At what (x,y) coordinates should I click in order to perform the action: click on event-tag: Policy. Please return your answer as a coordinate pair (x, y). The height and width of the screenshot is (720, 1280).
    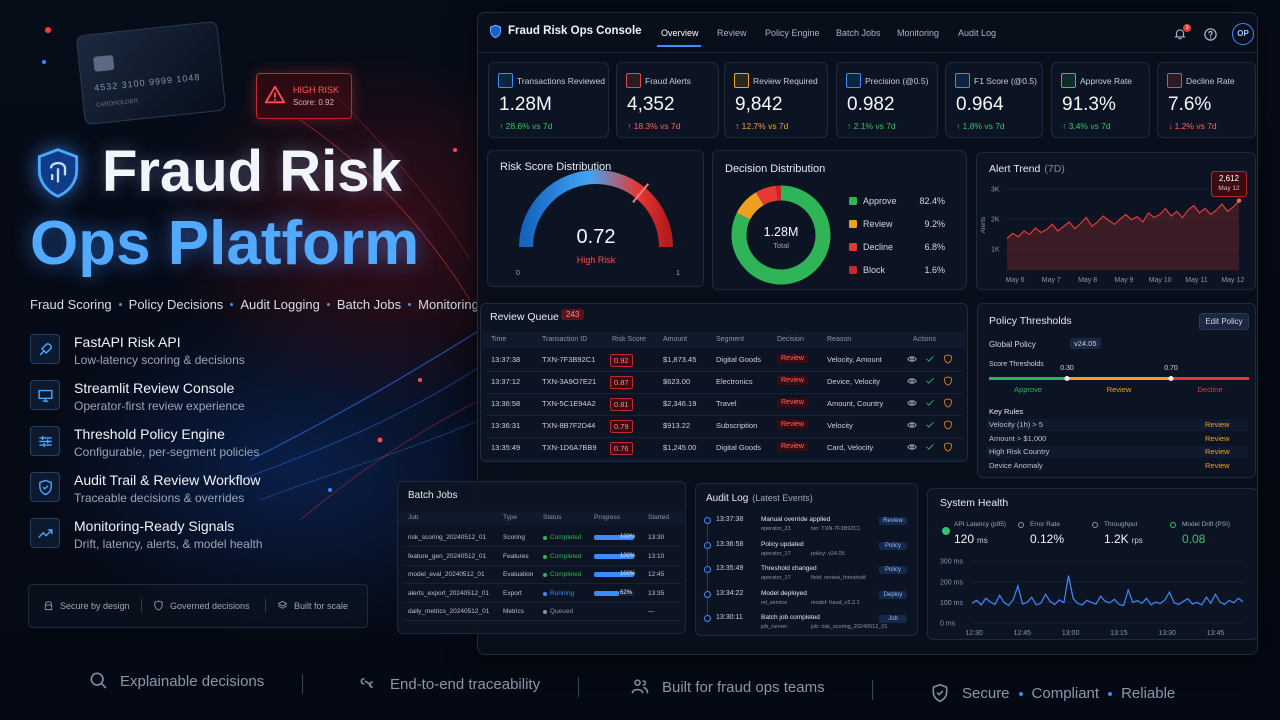
    Looking at the image, I should click on (893, 570).